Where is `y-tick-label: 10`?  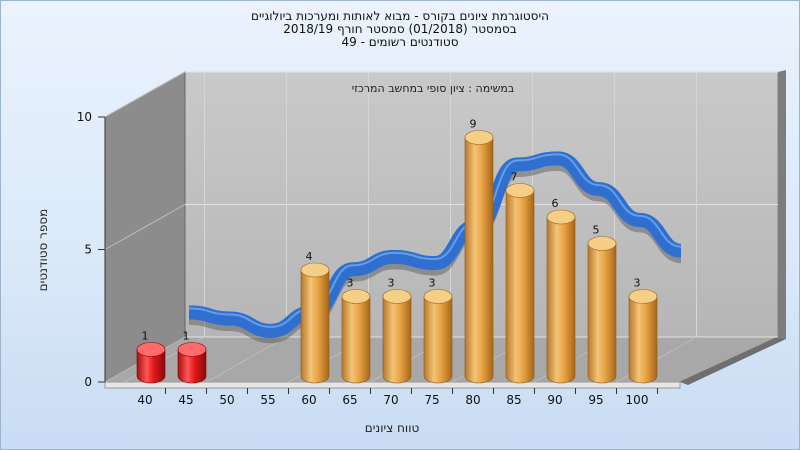 y-tick-label: 10 is located at coordinates (84, 117).